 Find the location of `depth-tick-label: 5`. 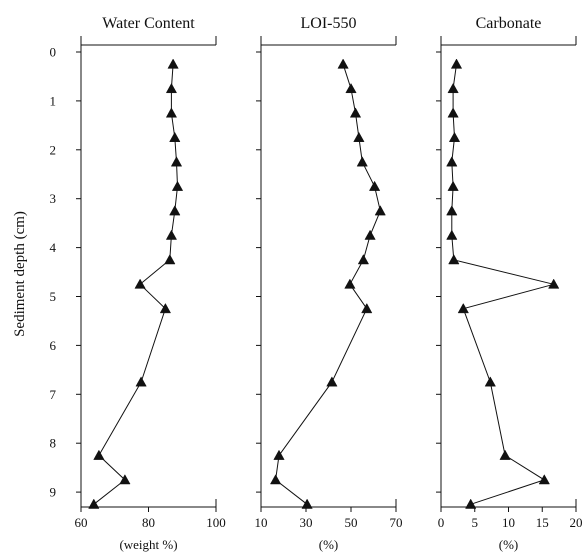

depth-tick-label: 5 is located at coordinates (53, 296).